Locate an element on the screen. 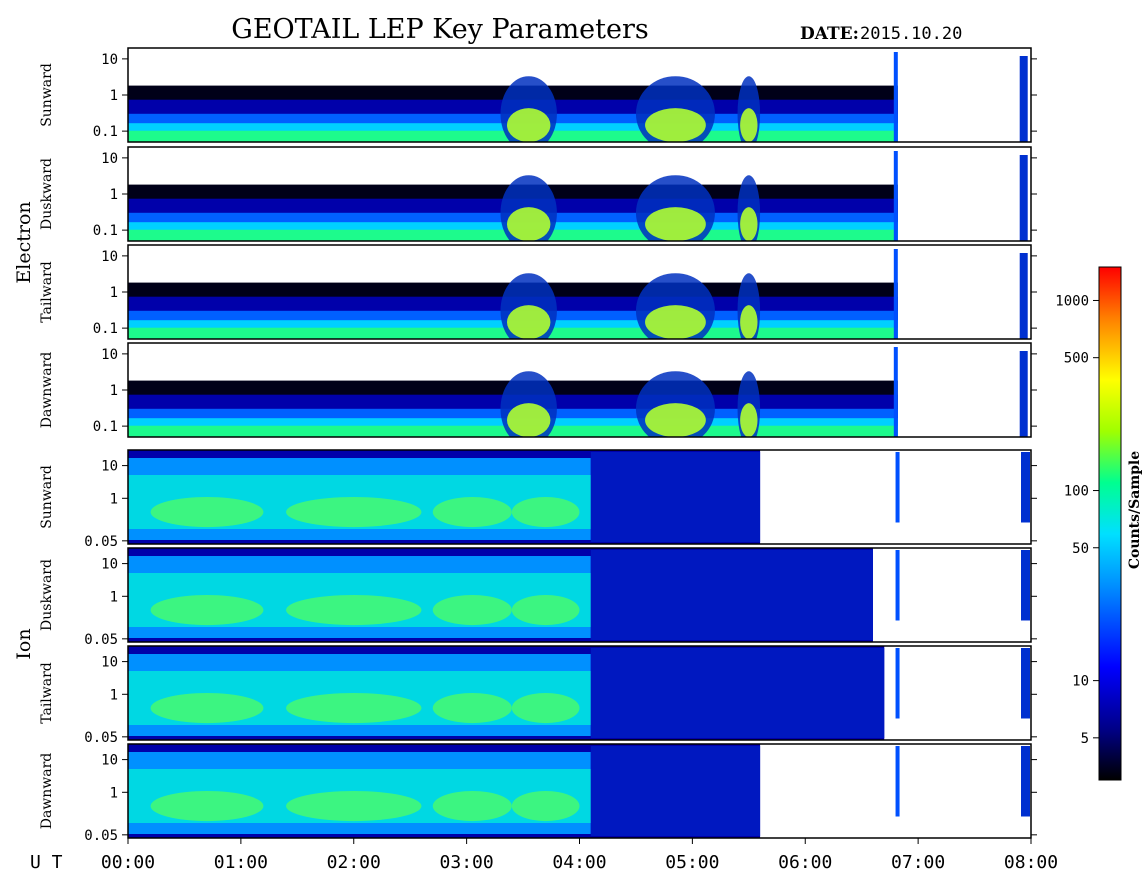 The width and height of the screenshot is (1142, 880). colorbar: 5 10 50 100 500 1000 Counts/Sample is located at coordinates (1098, 523).